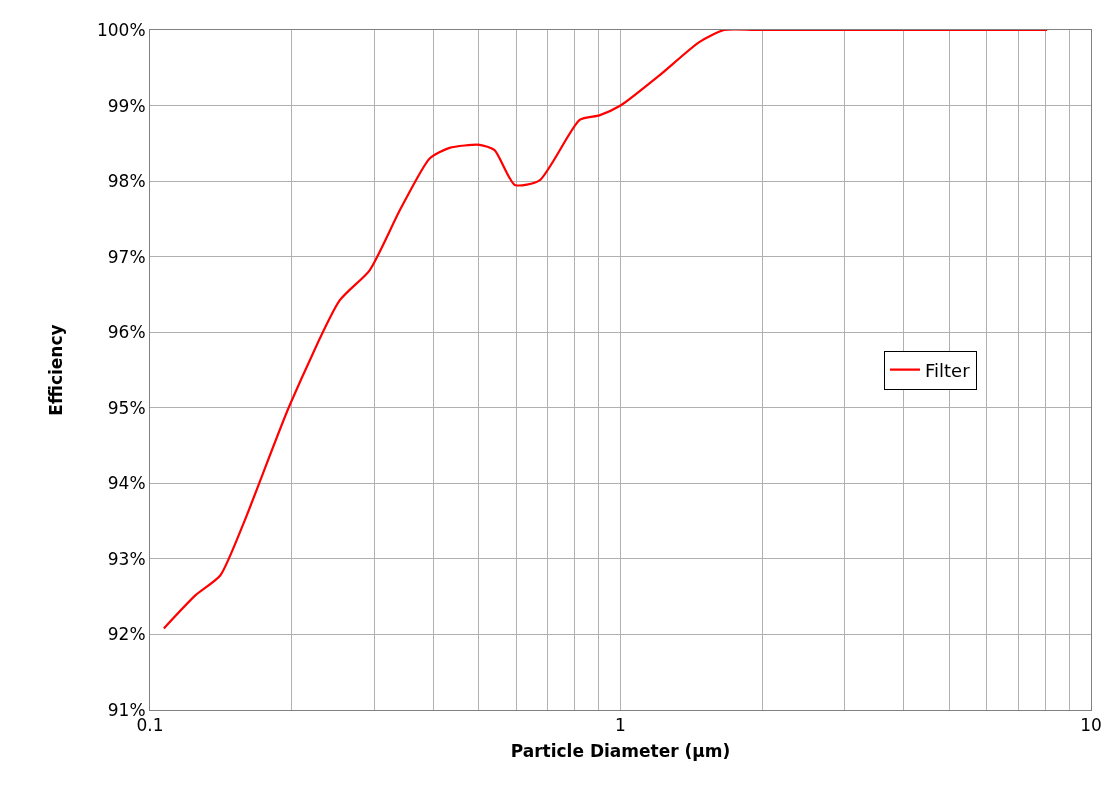 The height and width of the screenshot is (812, 1111). Describe the element at coordinates (947, 370) in the screenshot. I see `legend-label: Filter` at that location.